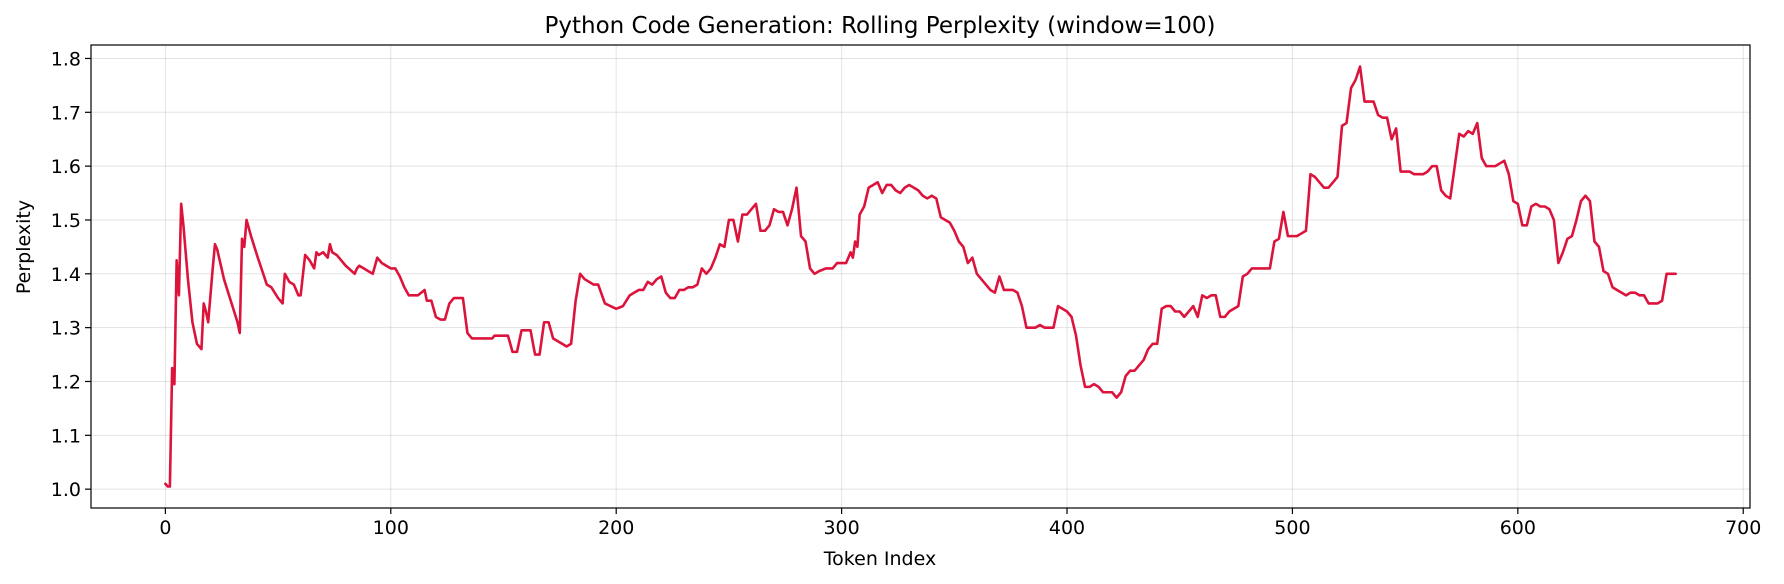 This screenshot has height=584, width=1784. Describe the element at coordinates (960, 523) in the screenshot. I see `x-axis-ticks: 0 100 200 300 400 500 600 700` at that location.